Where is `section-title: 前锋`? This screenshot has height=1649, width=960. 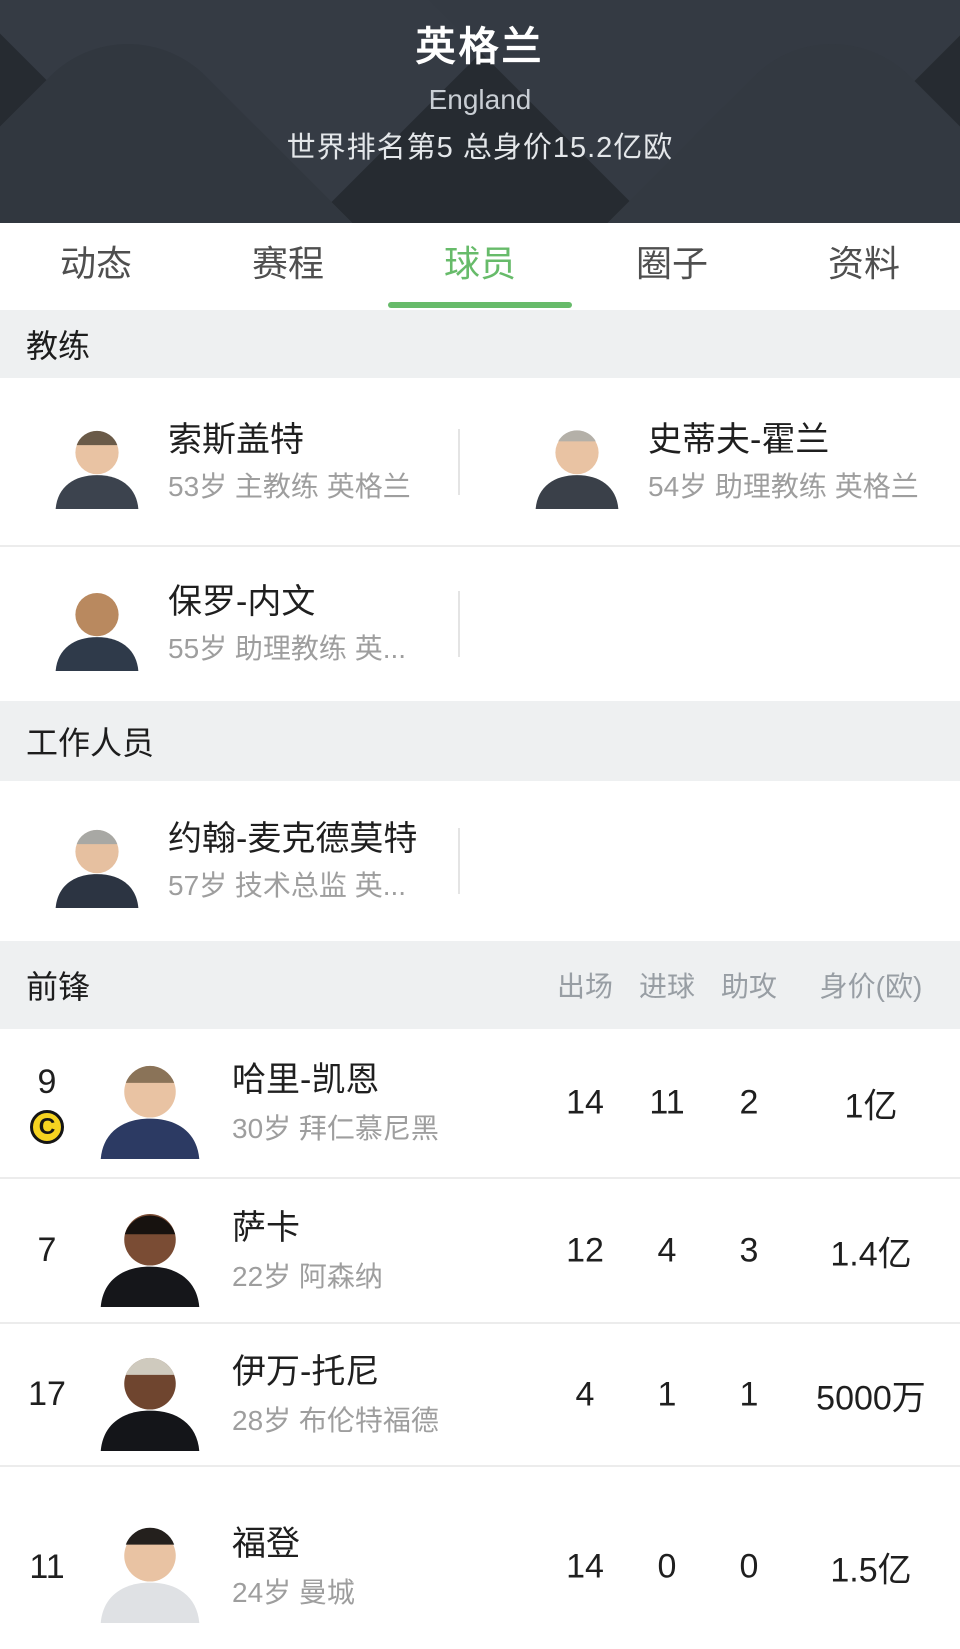
section-title: 前锋 is located at coordinates (58, 987).